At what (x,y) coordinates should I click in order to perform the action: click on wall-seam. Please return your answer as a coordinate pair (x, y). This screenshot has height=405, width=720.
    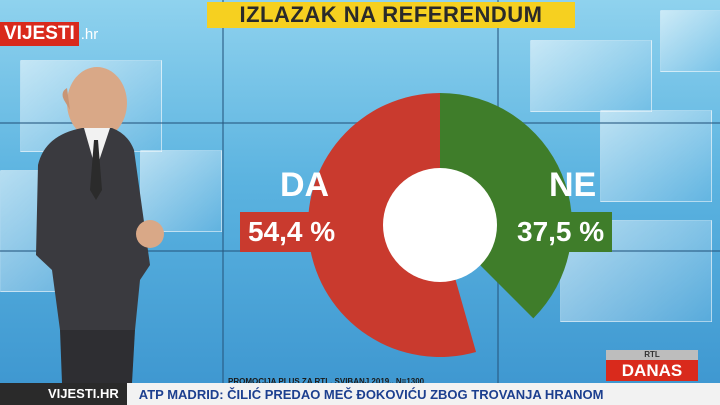
    Looking at the image, I should click on (223, 191).